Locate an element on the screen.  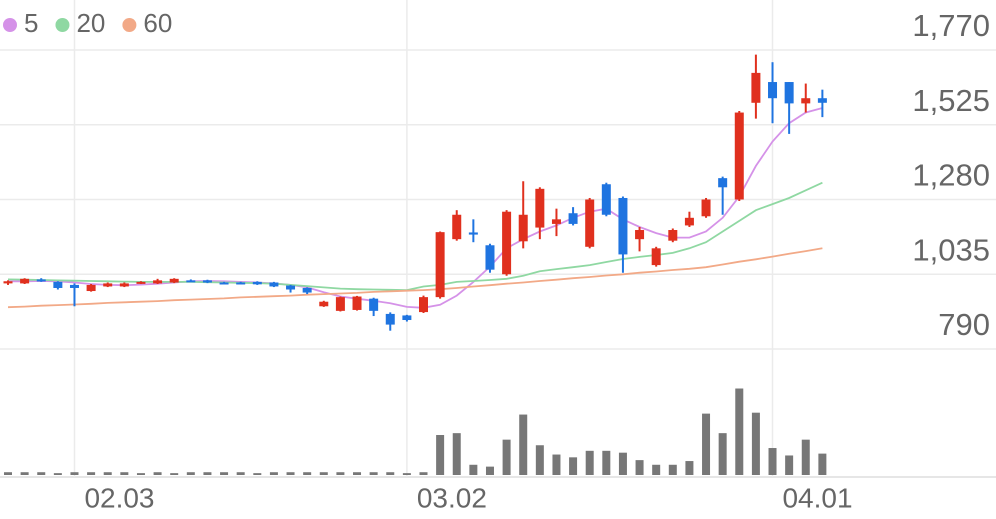
y-tick-label: 1,280 is located at coordinates (951, 175).